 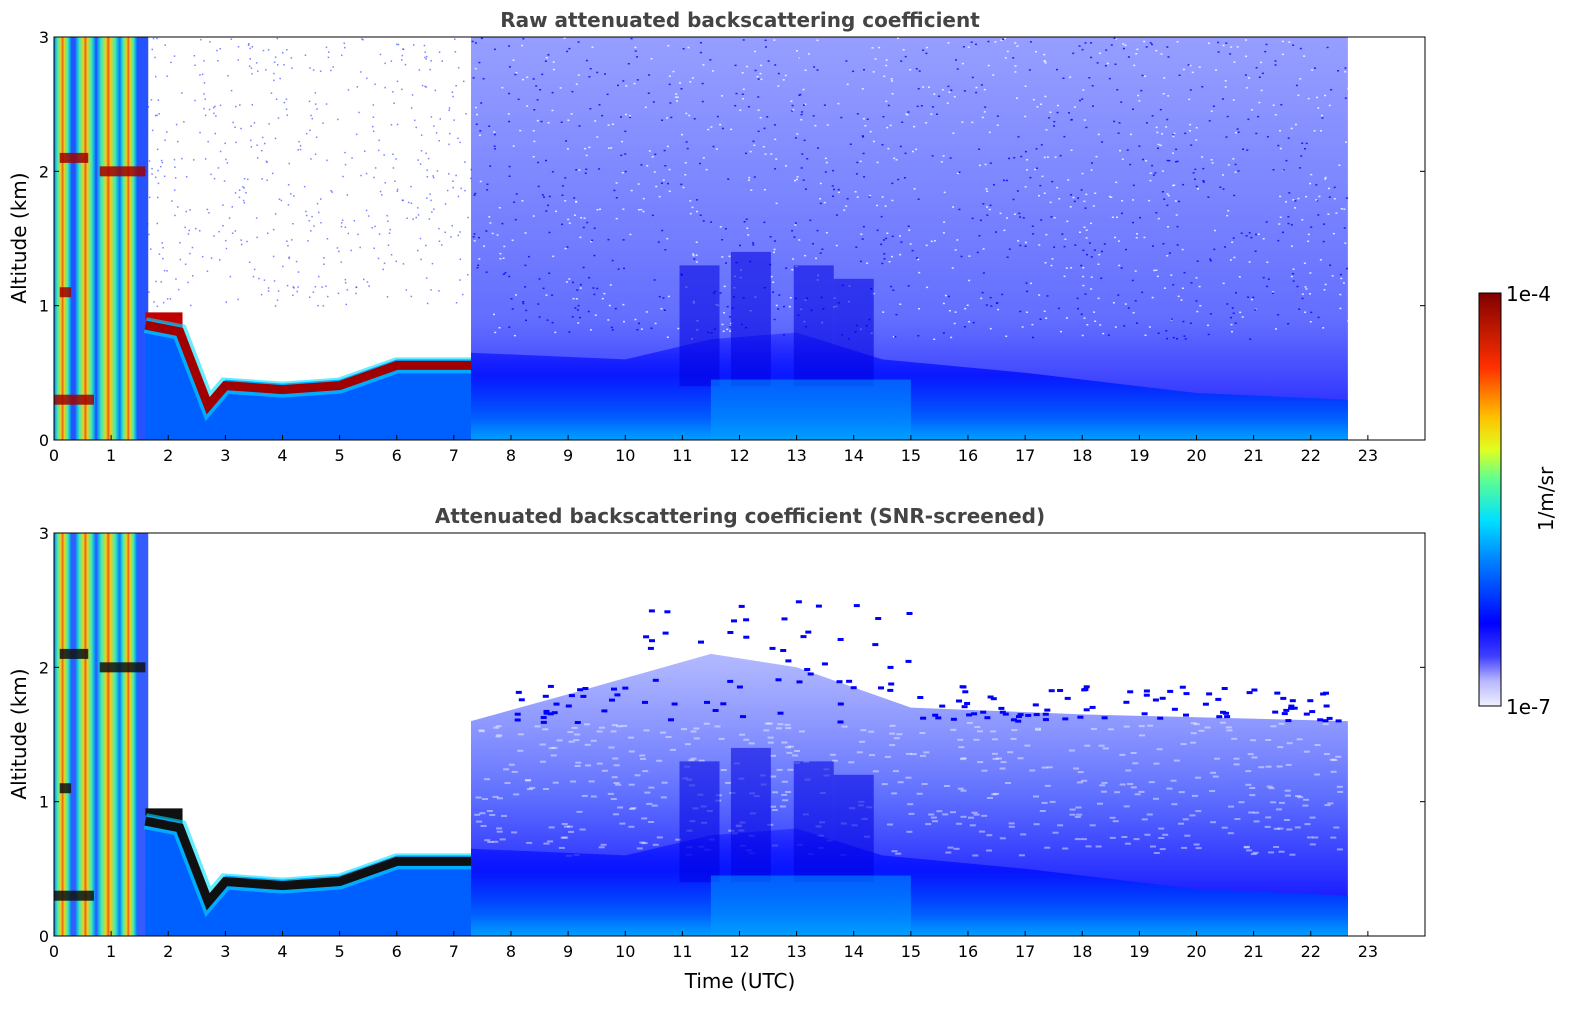 I want to click on y-axis-label: Altitude (km), so click(x=19, y=237).